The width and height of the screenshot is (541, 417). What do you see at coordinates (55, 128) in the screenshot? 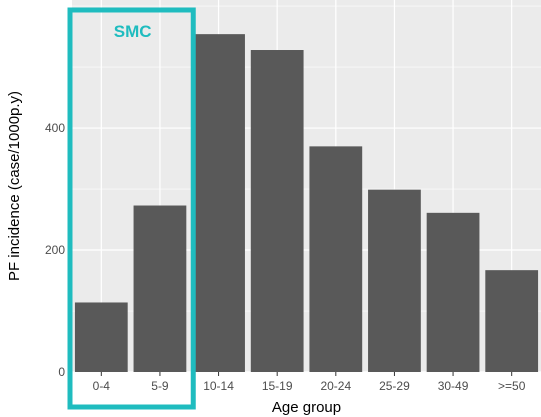
I see `y-tick-label: 400` at bounding box center [55, 128].